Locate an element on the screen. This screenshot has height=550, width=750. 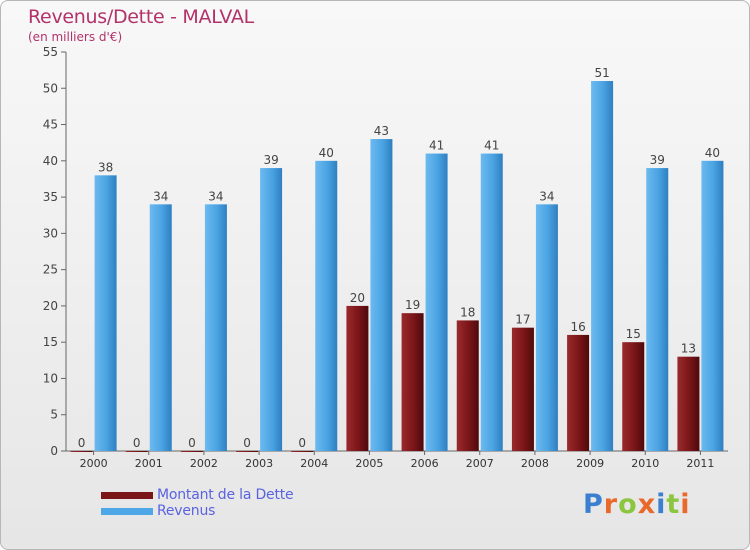
y-tick-label: 55 is located at coordinates (50, 52).